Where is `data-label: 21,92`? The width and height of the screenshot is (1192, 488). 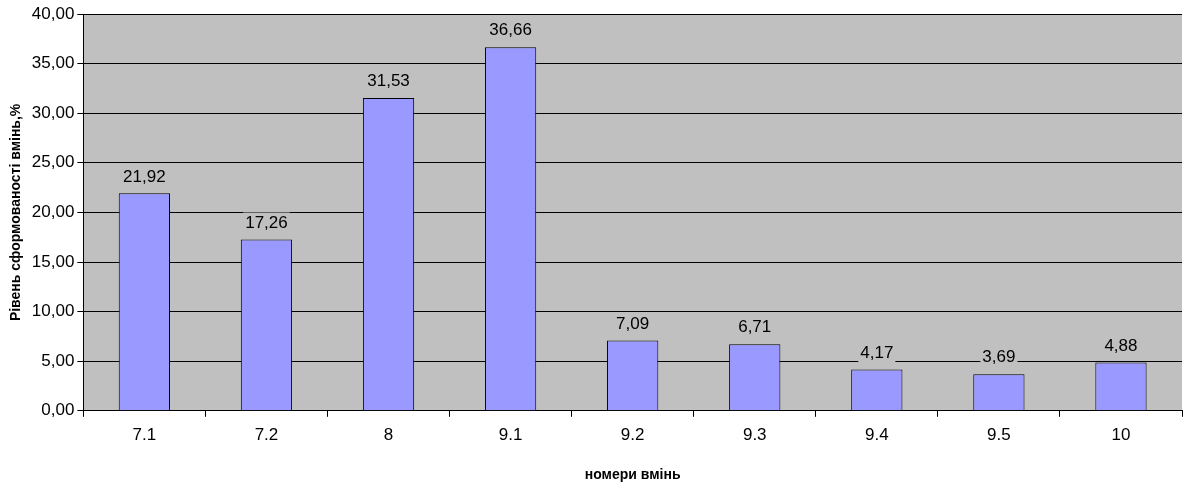
data-label: 21,92 is located at coordinates (144, 176).